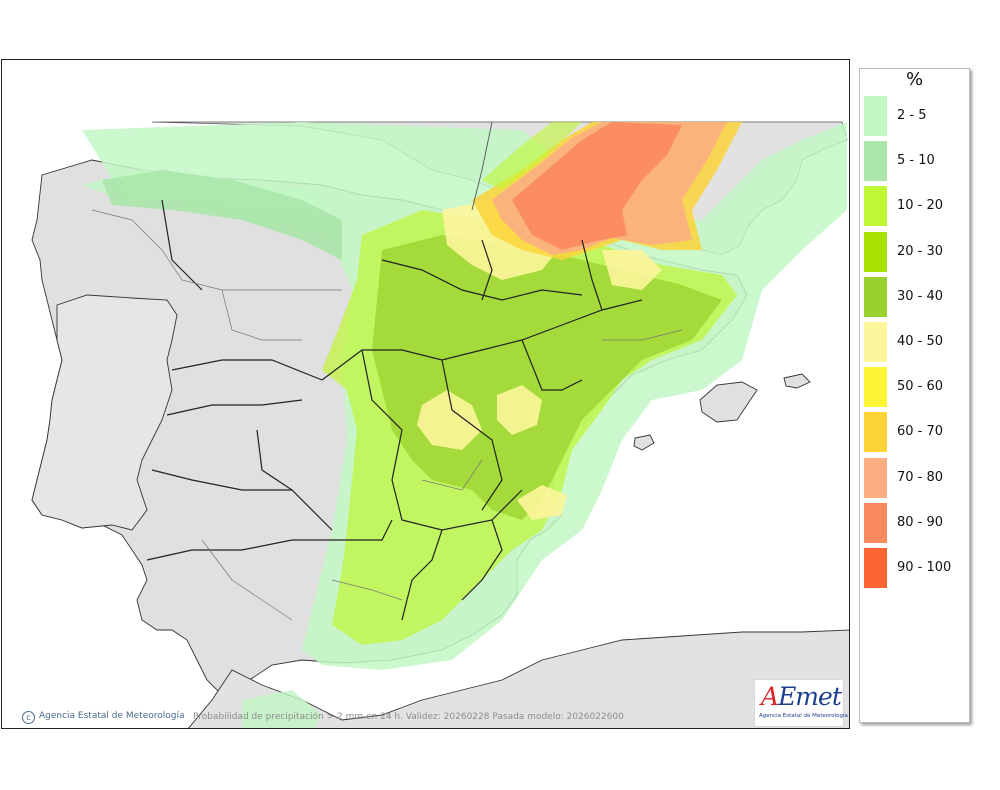 This screenshot has width=1000, height=790. Describe the element at coordinates (920, 432) in the screenshot. I see `legend-label: 60 - 70` at that location.